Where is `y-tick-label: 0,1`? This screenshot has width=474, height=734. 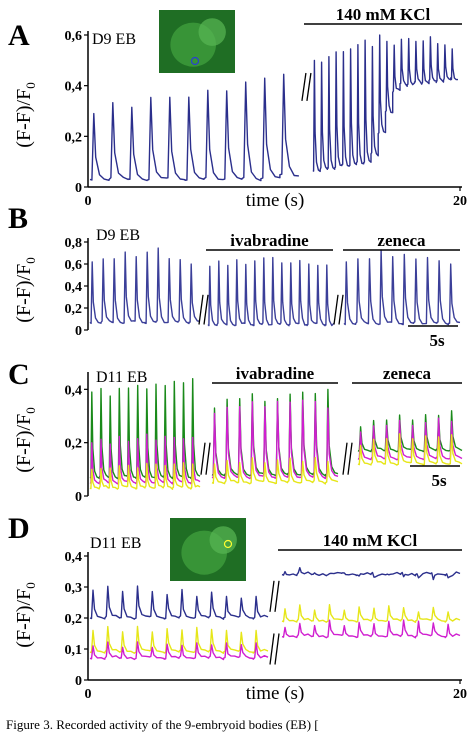
y-tick-label: 0,1 is located at coordinates (74, 650).